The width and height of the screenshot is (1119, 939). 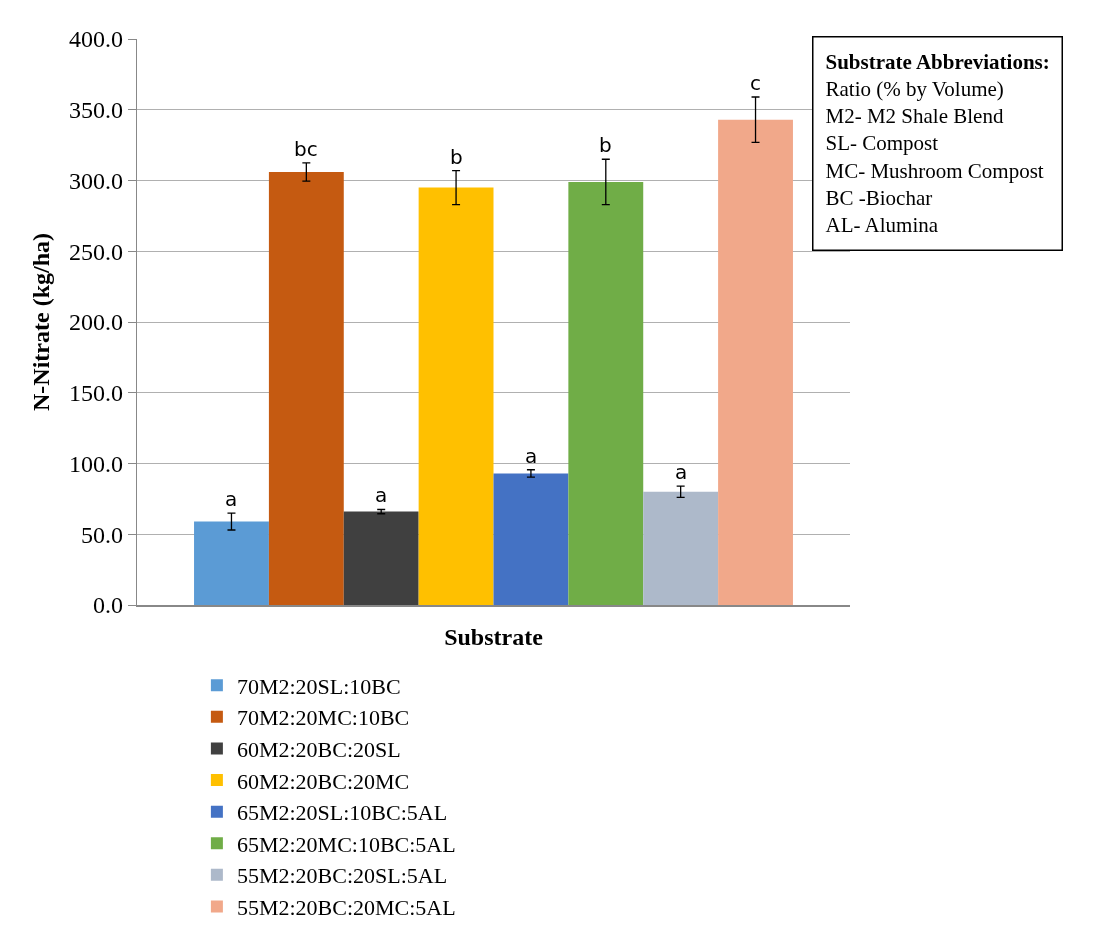 What do you see at coordinates (342, 876) in the screenshot?
I see `legend-label: 55M2:20BC:20SL:5AL` at bounding box center [342, 876].